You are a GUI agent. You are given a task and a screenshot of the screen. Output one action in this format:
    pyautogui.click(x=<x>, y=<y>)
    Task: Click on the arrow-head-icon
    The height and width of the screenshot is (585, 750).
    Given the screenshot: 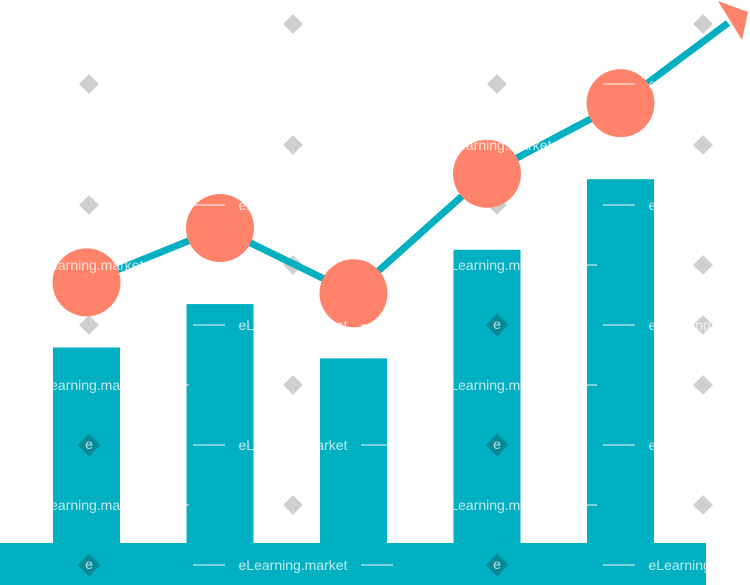 What is the action you would take?
    pyautogui.click(x=733, y=20)
    